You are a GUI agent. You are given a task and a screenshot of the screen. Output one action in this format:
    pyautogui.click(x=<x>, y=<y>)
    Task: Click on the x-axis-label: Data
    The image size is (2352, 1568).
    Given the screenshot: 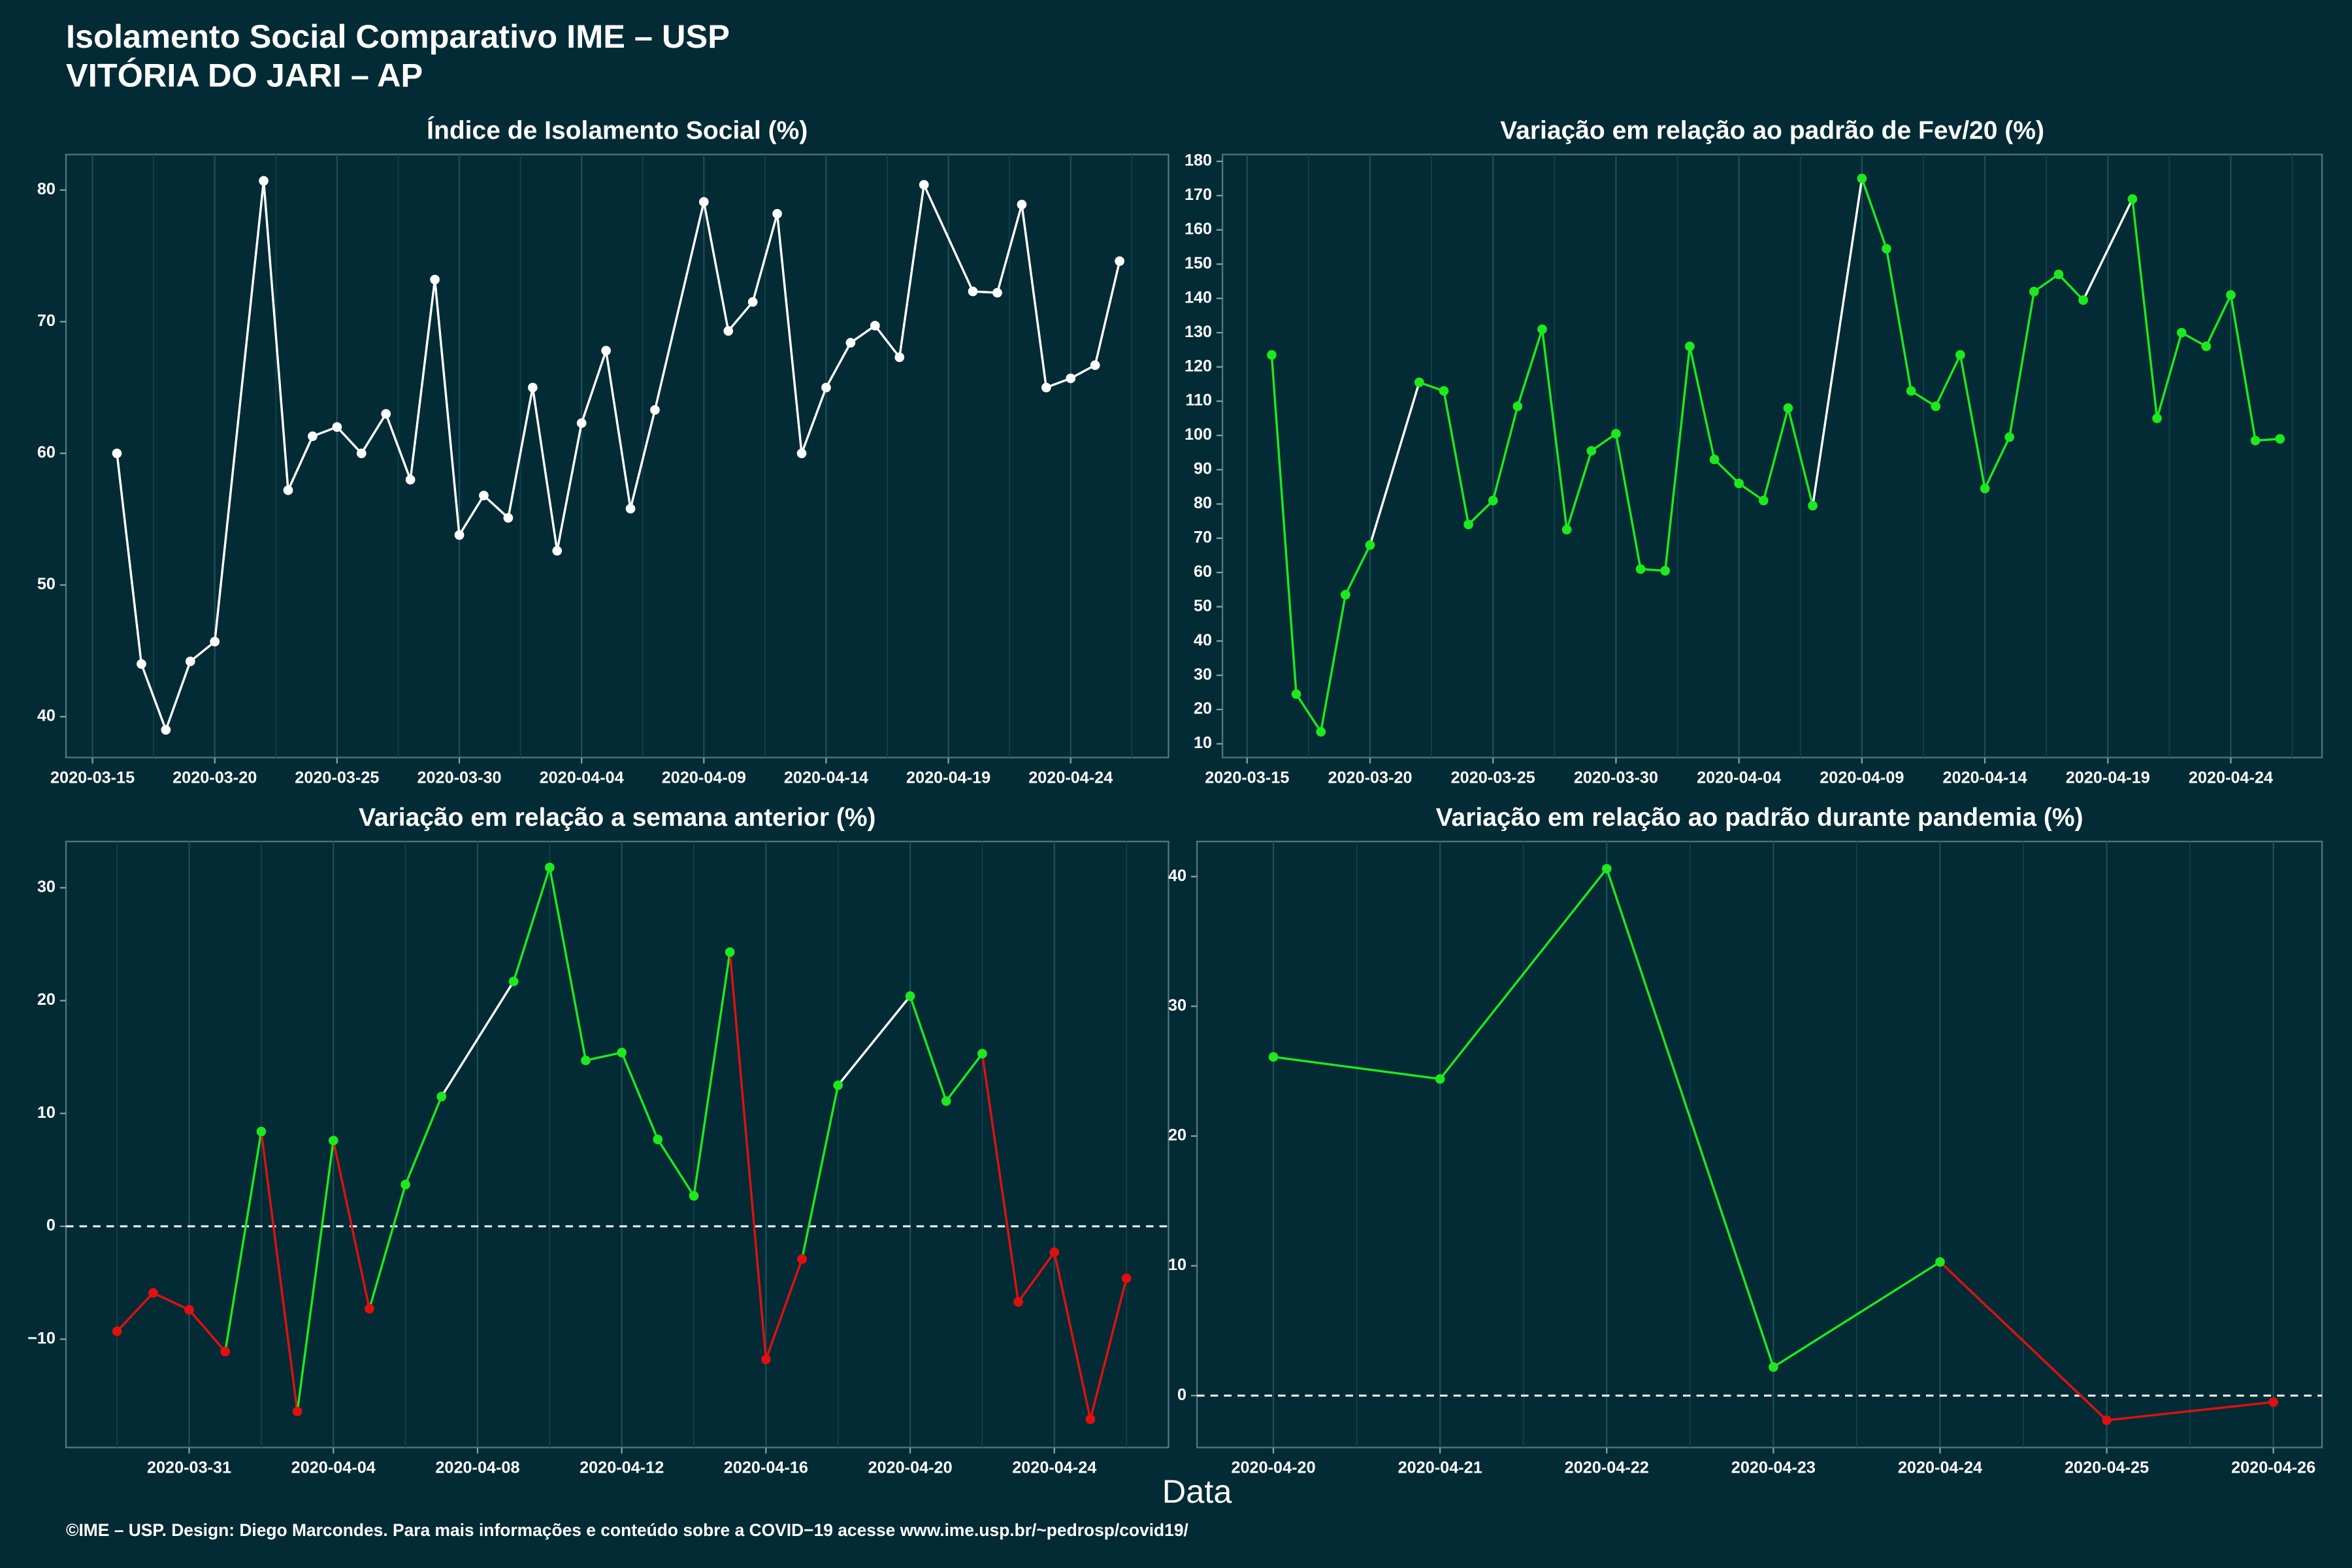 What is the action you would take?
    pyautogui.click(x=1197, y=1491)
    